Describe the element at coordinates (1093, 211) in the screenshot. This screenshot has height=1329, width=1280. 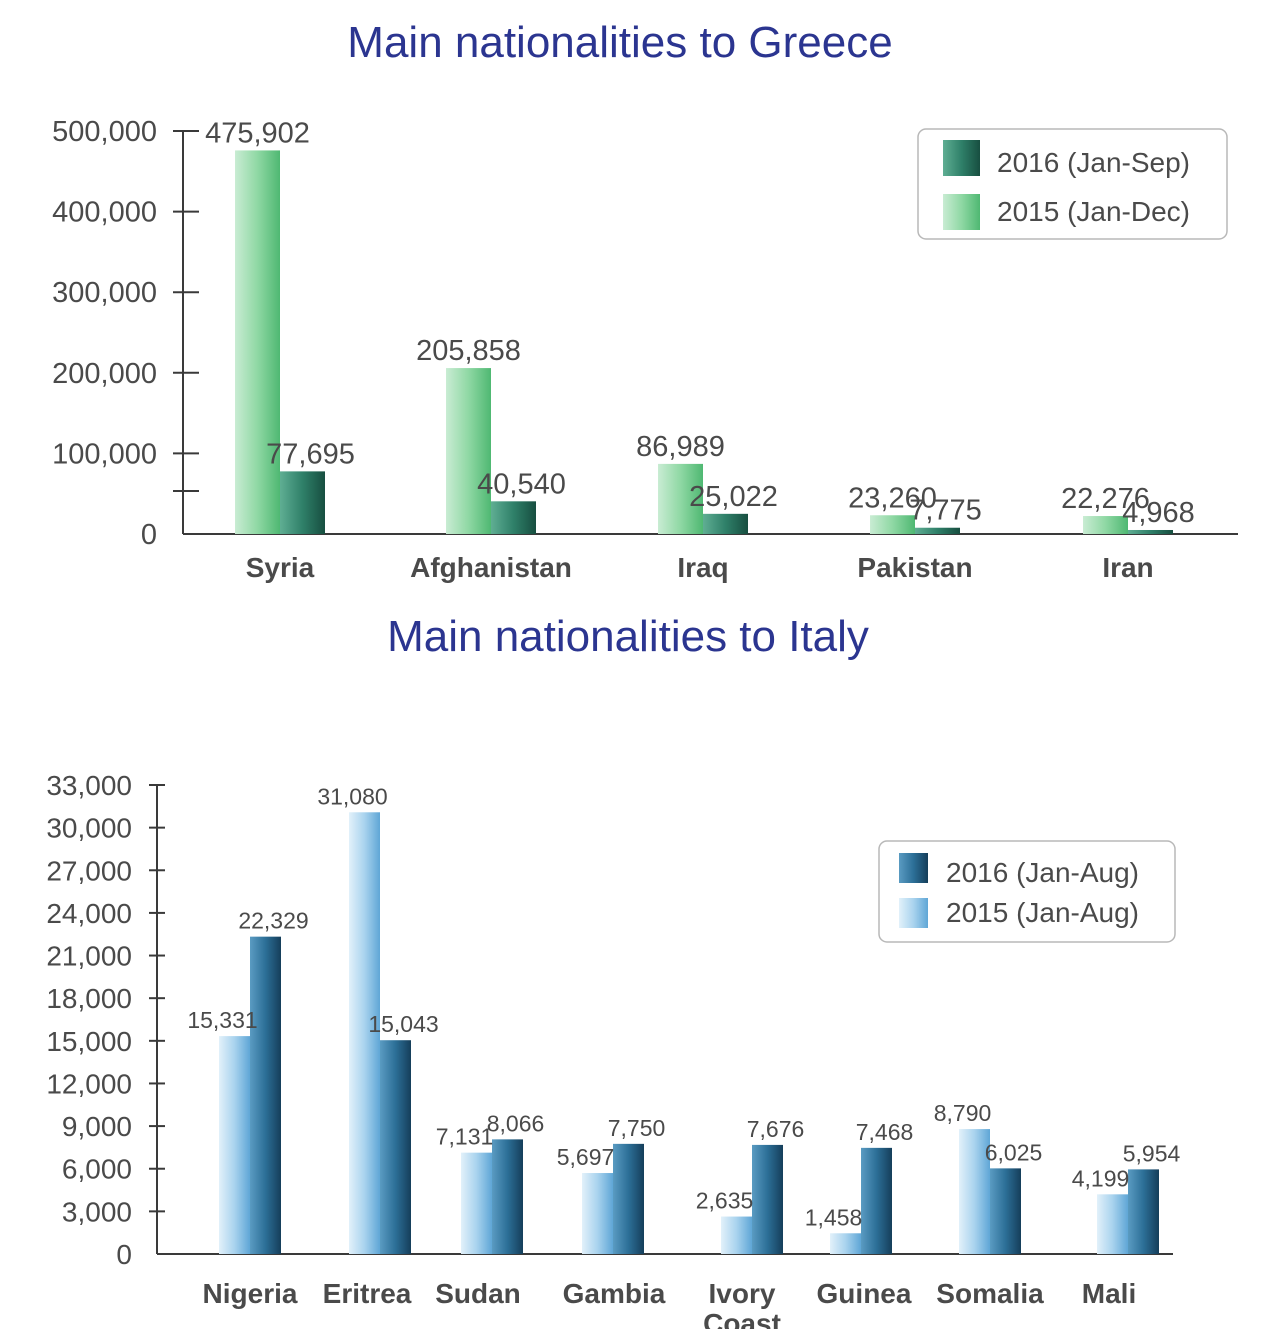
I see `greece-legend-label-2015: 2015 (Jan-Dec)` at that location.